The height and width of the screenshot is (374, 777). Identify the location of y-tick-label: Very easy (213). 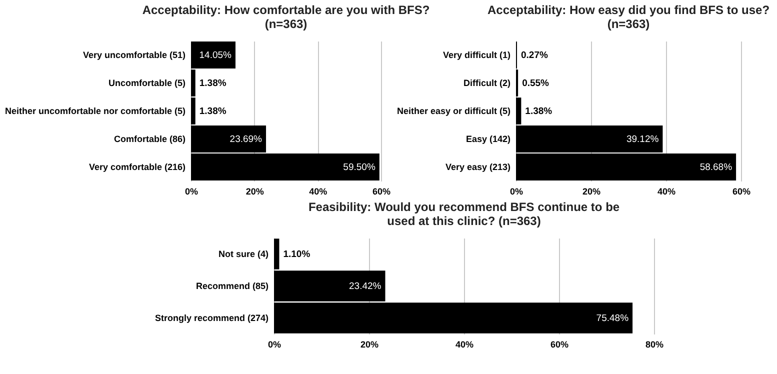
(477, 167).